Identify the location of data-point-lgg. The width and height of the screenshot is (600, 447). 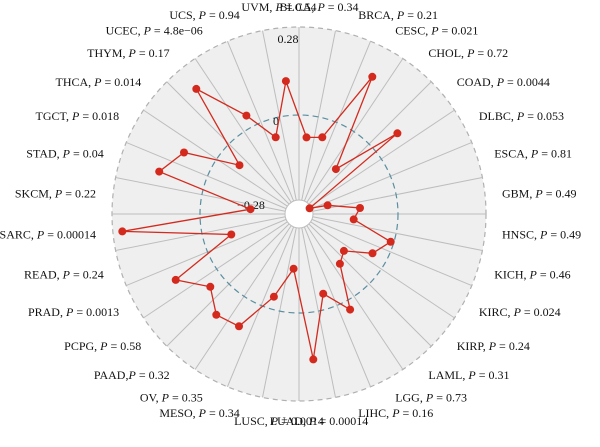
(350, 309).